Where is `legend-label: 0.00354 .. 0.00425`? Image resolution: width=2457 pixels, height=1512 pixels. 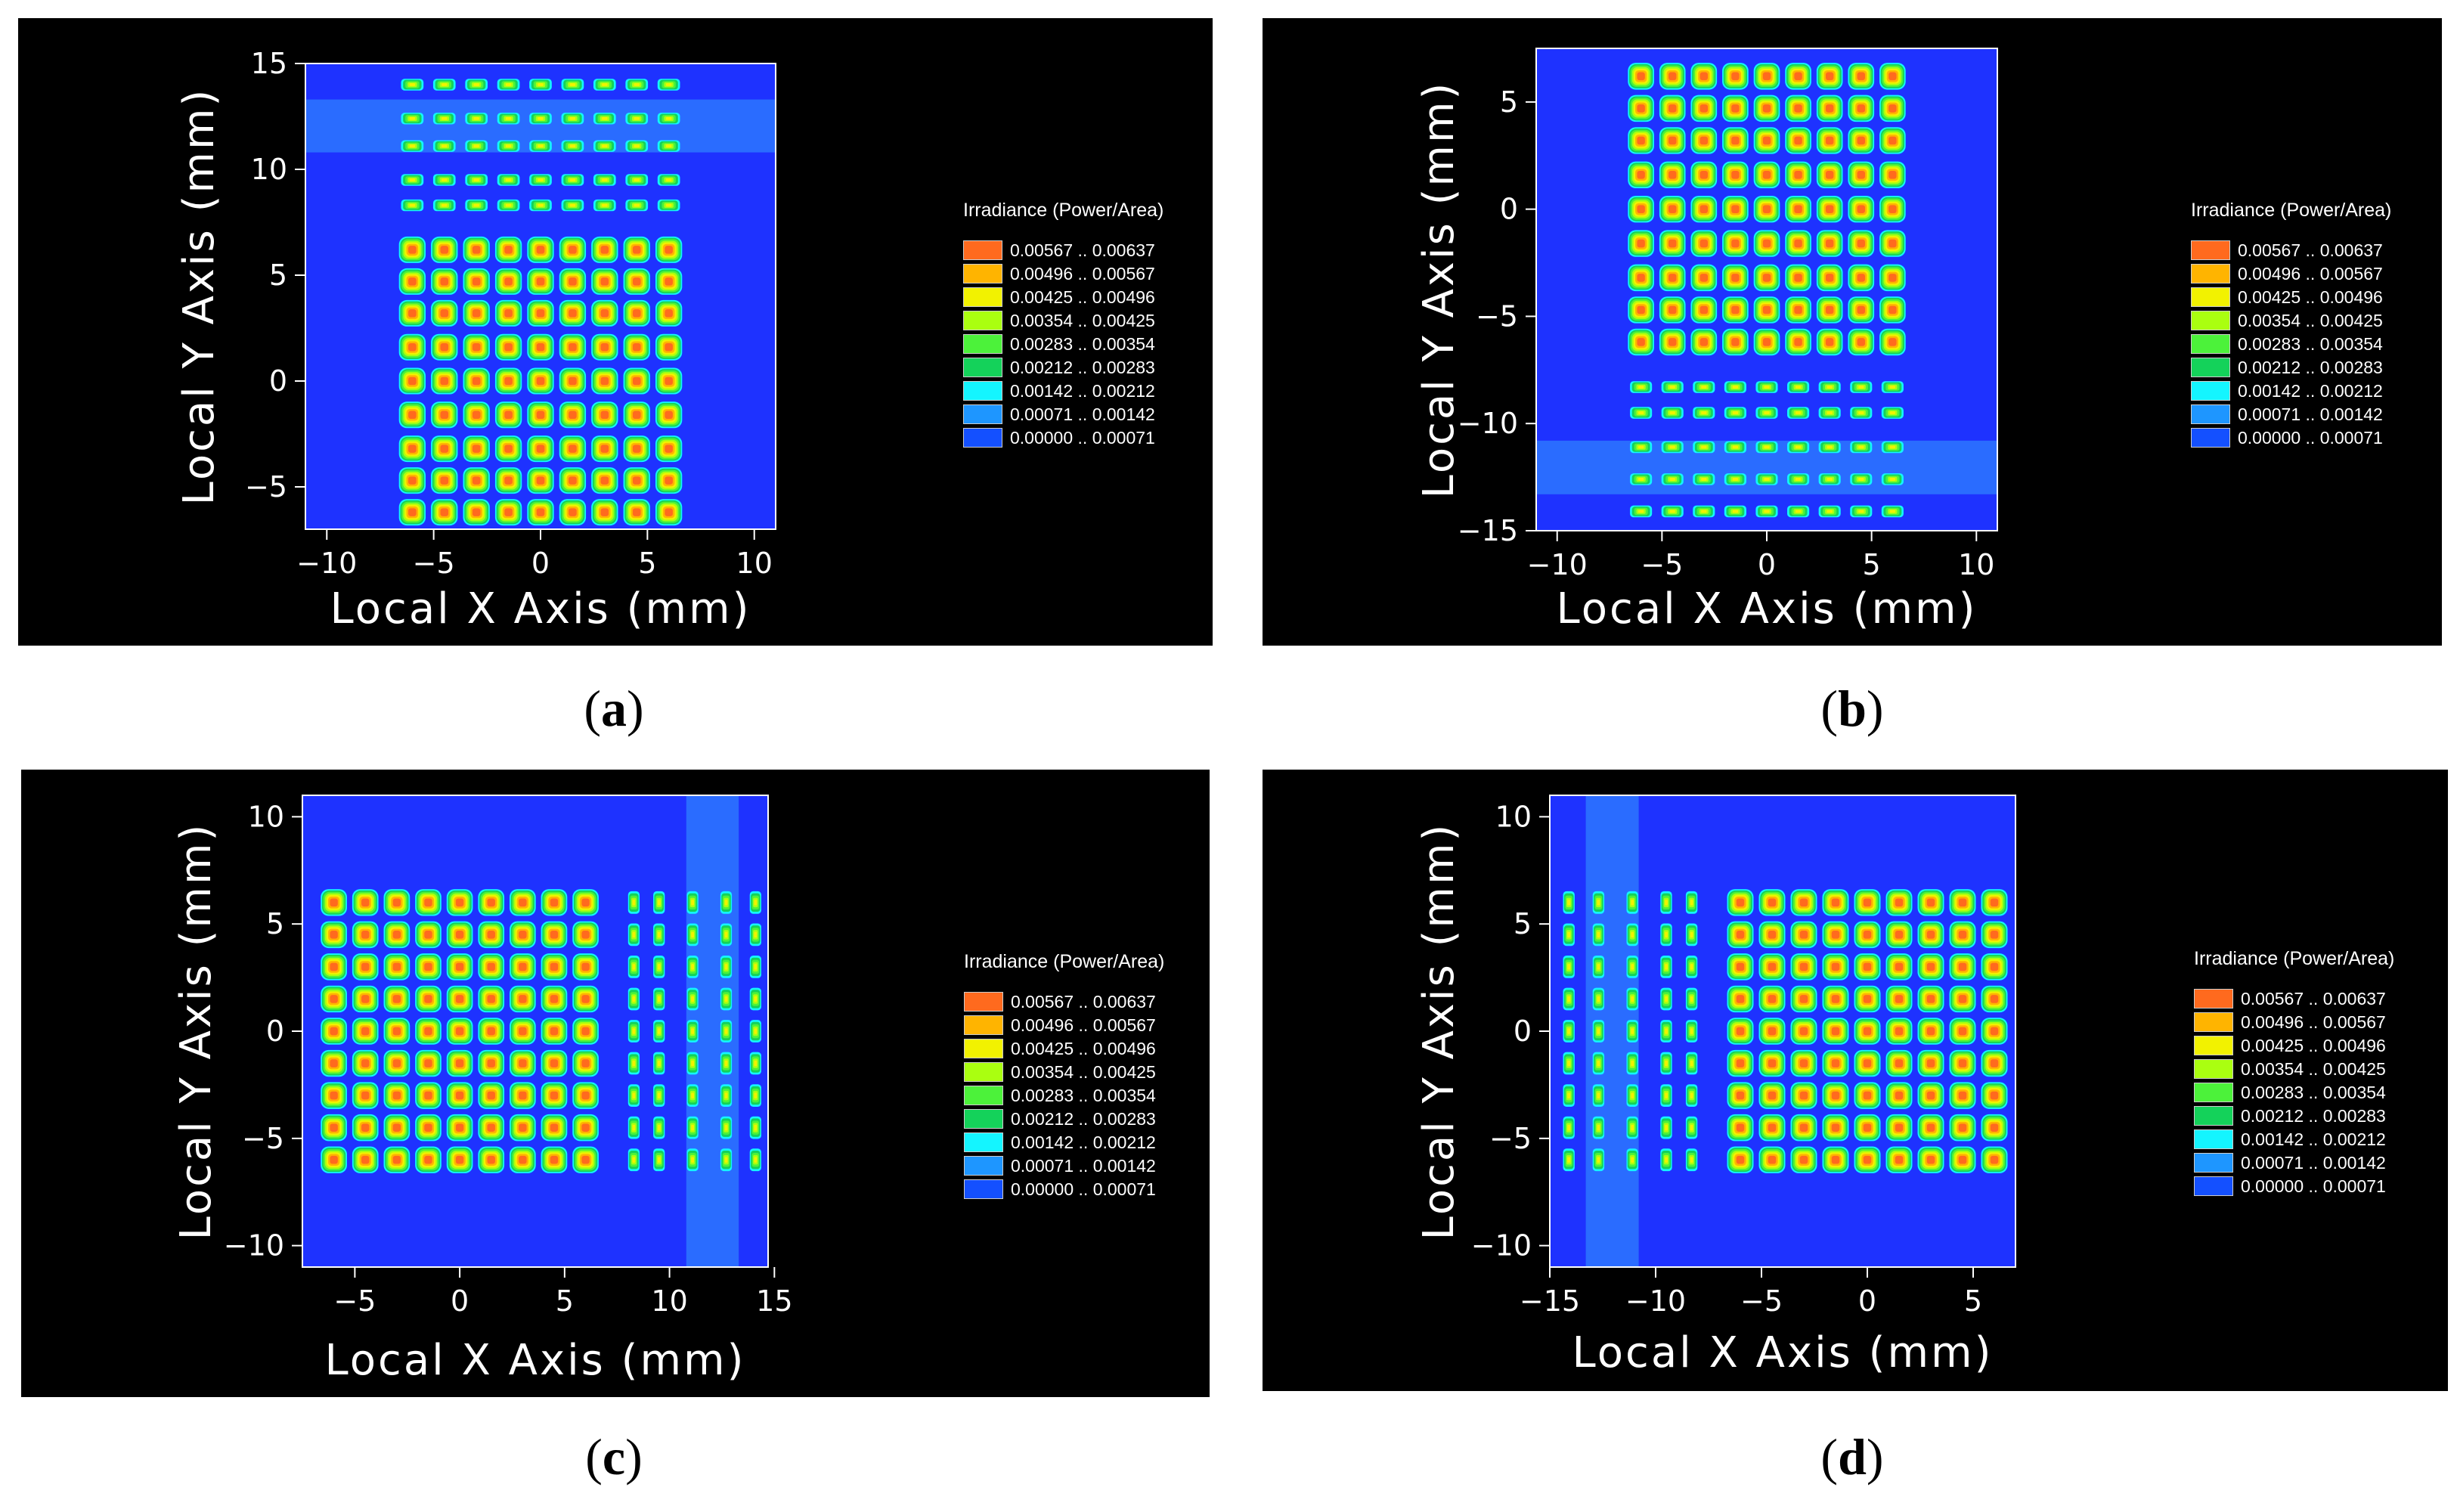 legend-label: 0.00354 .. 0.00425 is located at coordinates (2310, 320).